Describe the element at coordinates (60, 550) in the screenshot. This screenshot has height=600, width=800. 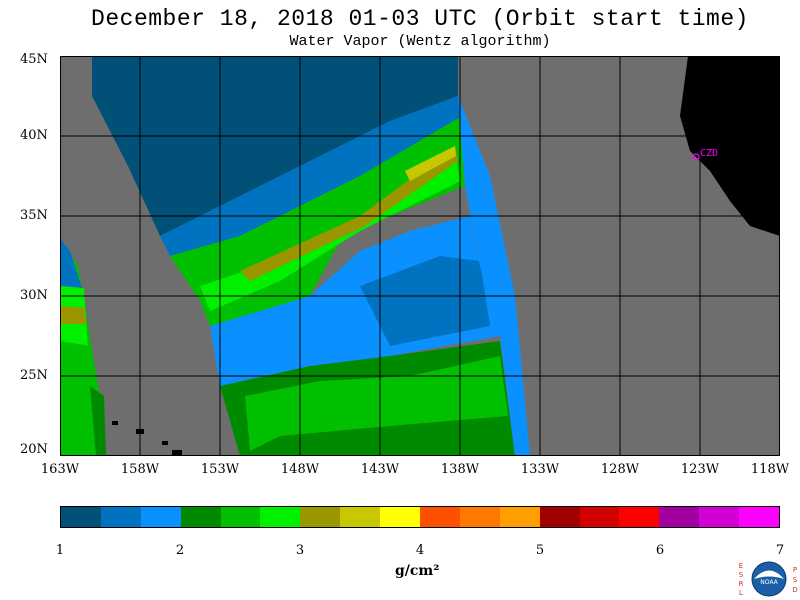
I see `colorbar-tick-1: 1` at that location.